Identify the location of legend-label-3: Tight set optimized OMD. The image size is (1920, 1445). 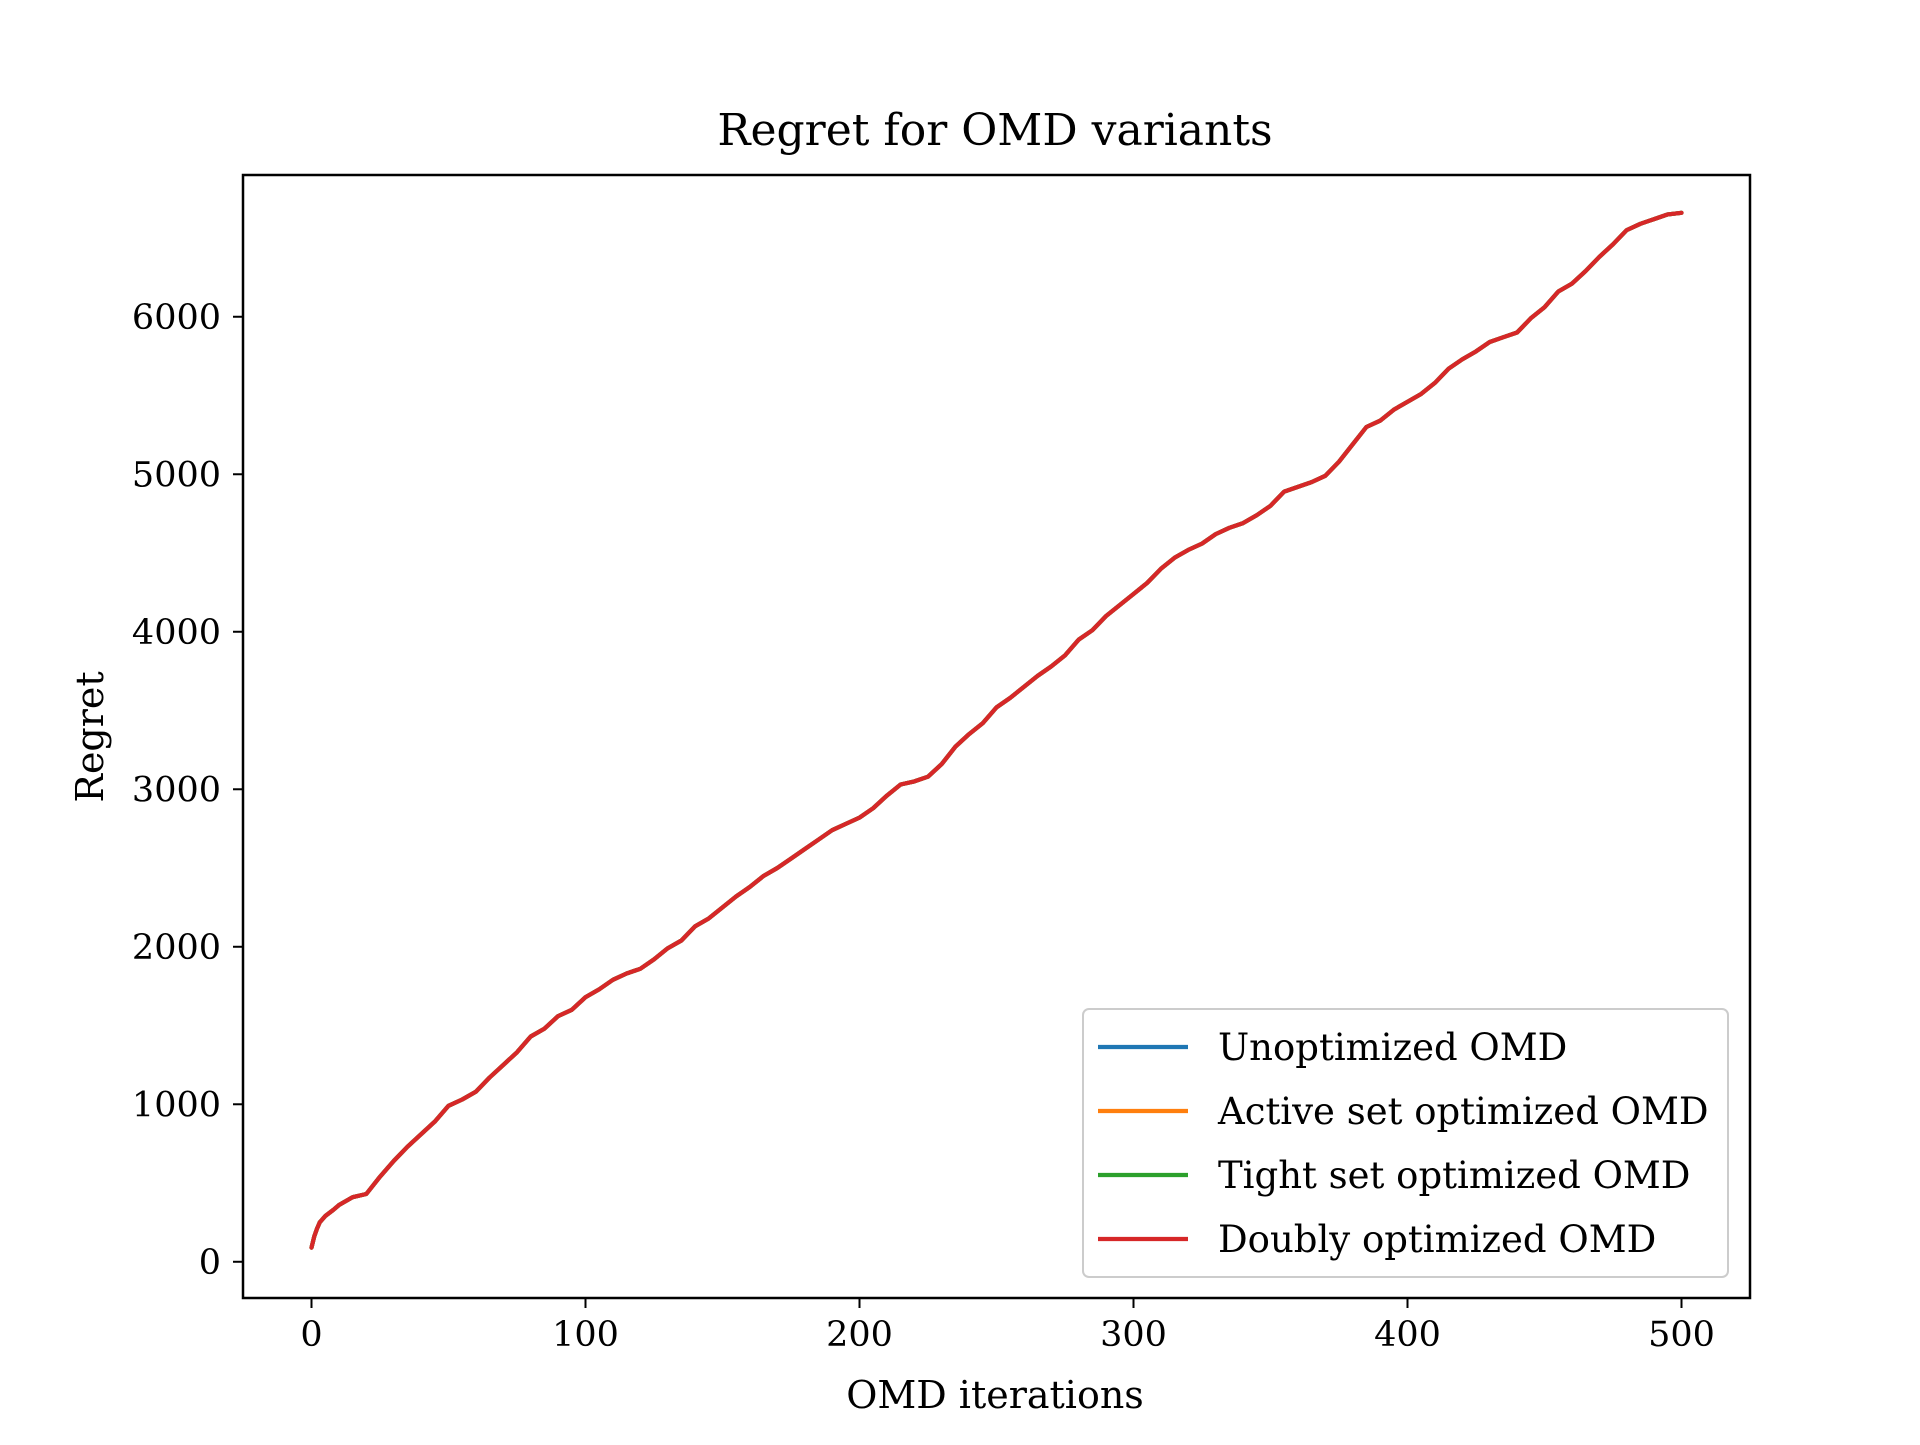
(1454, 1175).